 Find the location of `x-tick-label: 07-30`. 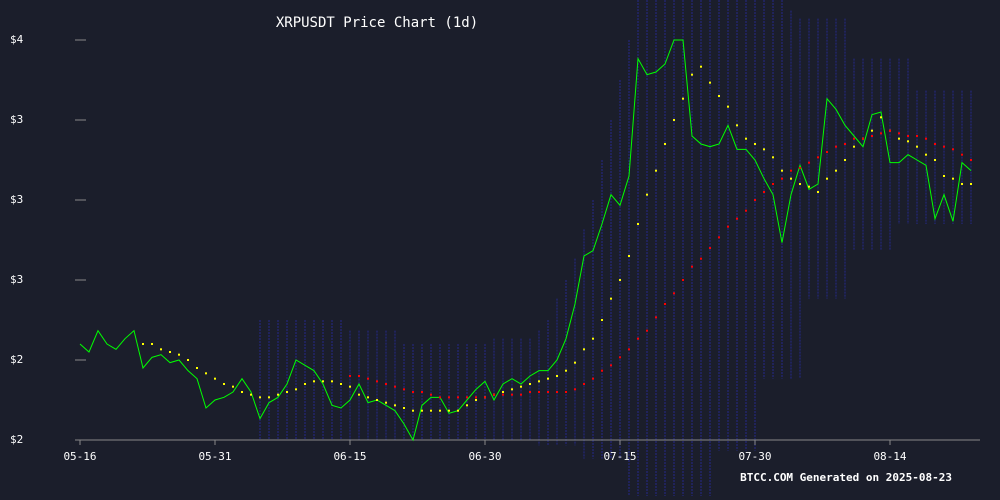

x-tick-label: 07-30 is located at coordinates (754, 456).